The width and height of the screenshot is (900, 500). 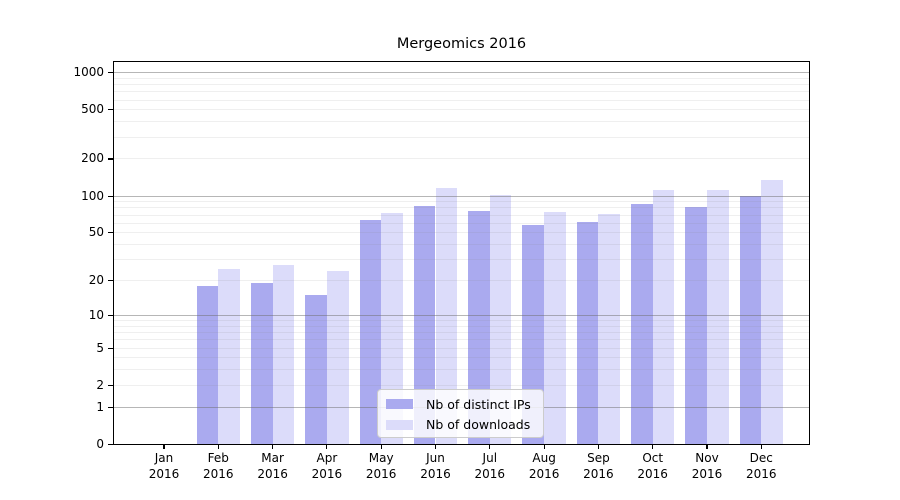 What do you see at coordinates (555, 327) in the screenshot?
I see `bar-nb-of-downloads-aug` at bounding box center [555, 327].